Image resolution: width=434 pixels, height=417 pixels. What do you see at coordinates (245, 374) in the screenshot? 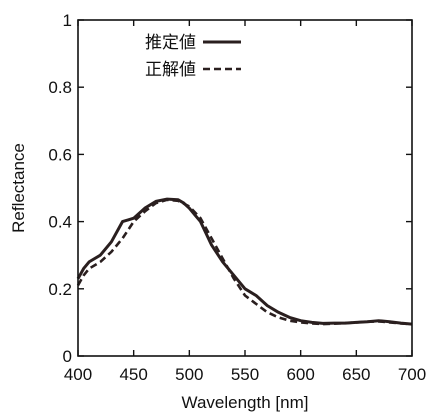
I see `x-tick-label: 550` at bounding box center [245, 374].